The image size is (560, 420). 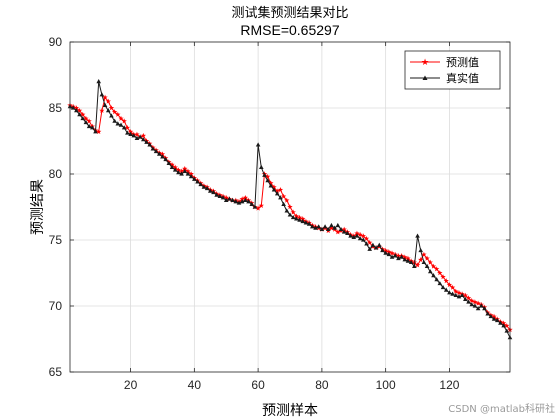 What do you see at coordinates (131, 385) in the screenshot?
I see `x-tick-label: 20` at bounding box center [131, 385].